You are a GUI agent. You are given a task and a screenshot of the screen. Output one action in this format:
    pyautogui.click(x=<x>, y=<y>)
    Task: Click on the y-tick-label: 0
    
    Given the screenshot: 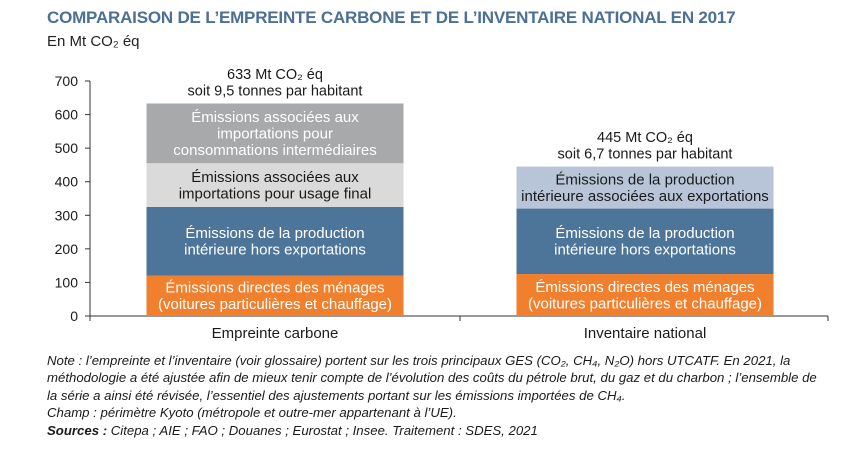 What is the action you would take?
    pyautogui.click(x=74, y=316)
    